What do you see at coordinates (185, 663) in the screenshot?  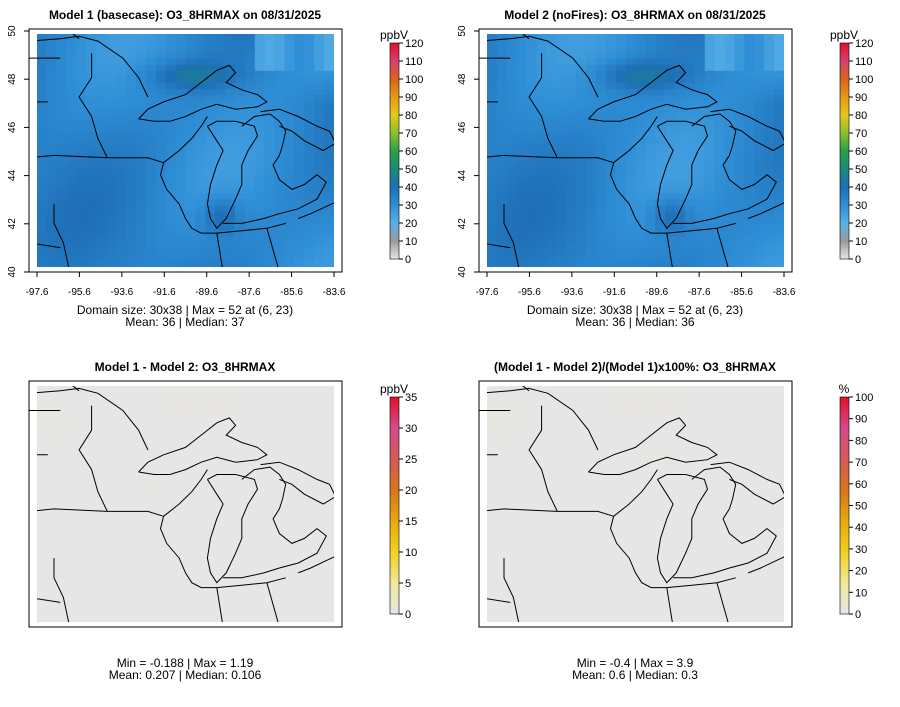 I see `stats-line-1: Min = -0.188 | Max = 1.19` at bounding box center [185, 663].